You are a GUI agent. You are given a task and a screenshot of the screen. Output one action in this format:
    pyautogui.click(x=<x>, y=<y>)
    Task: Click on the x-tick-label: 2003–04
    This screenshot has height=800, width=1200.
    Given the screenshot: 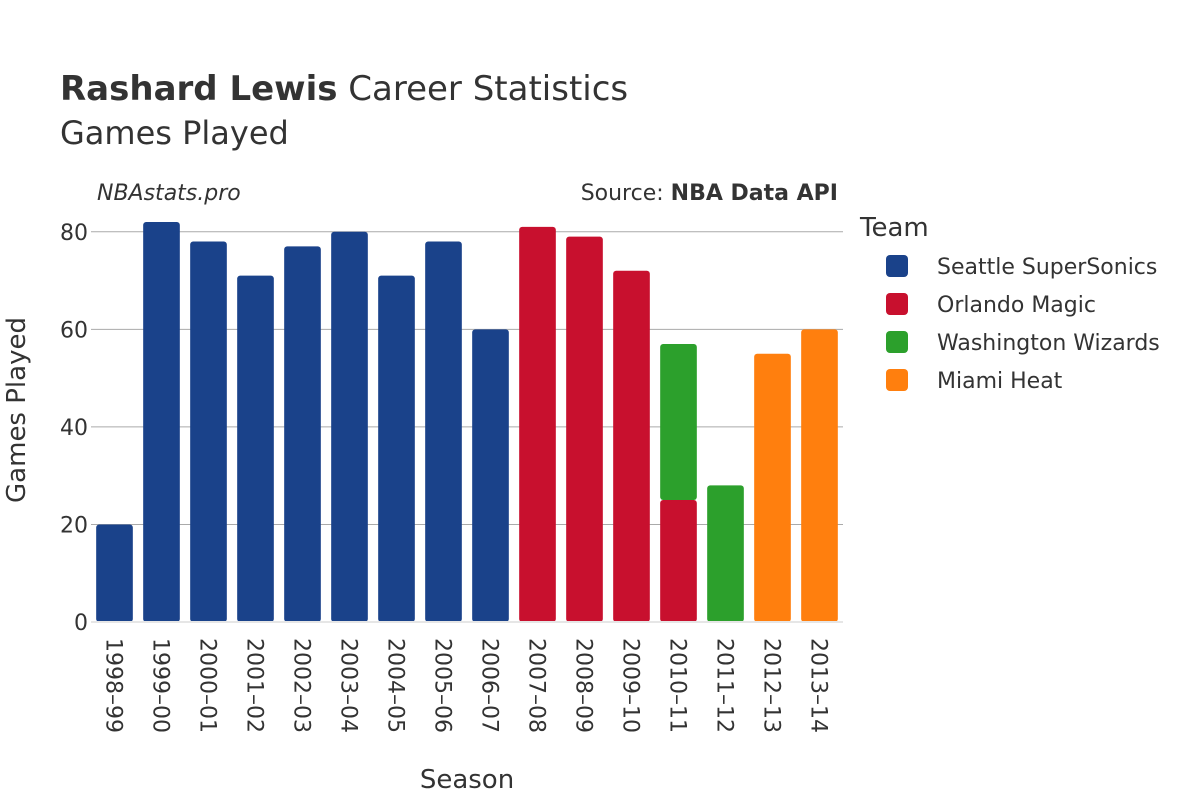 What is the action you would take?
    pyautogui.click(x=348, y=685)
    